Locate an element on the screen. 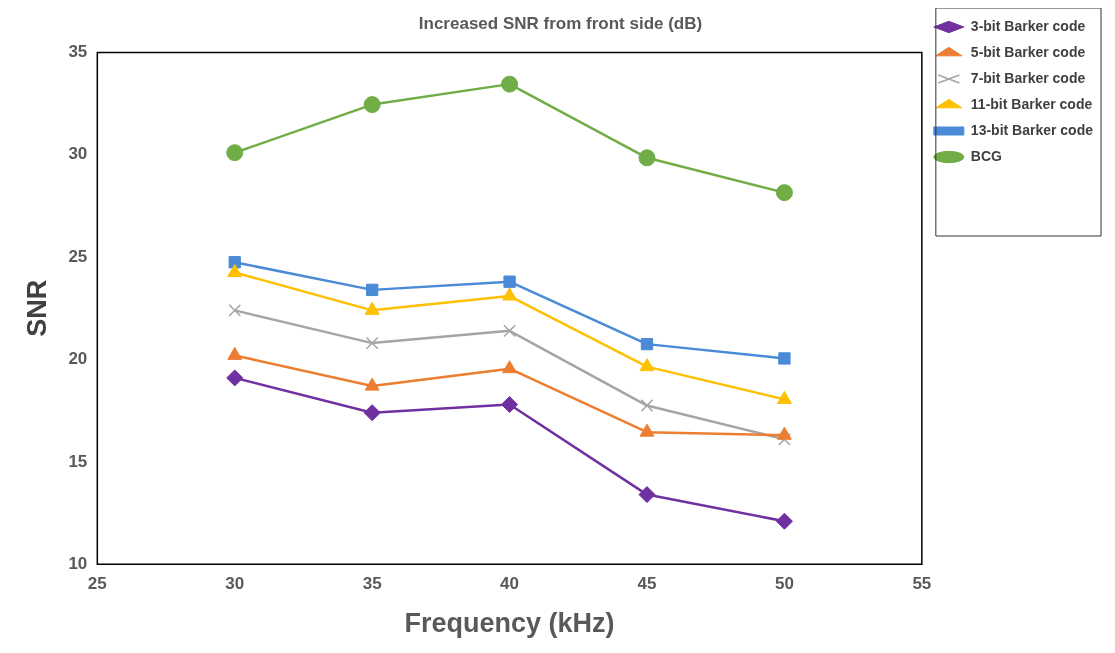 This screenshot has width=1115, height=653. x-tick-label: 55 is located at coordinates (922, 584).